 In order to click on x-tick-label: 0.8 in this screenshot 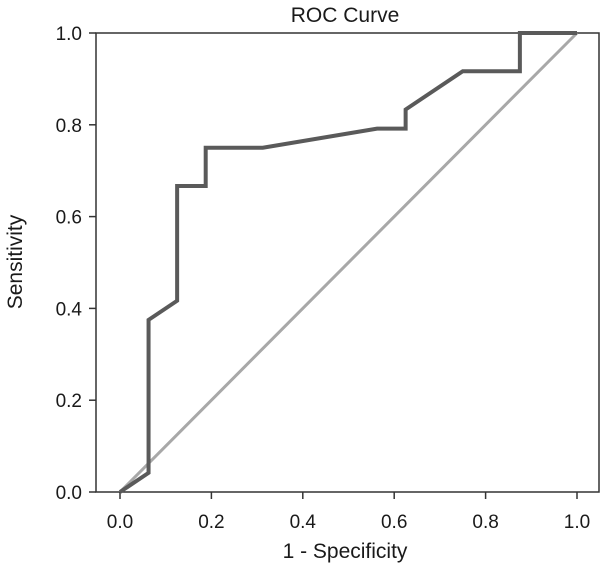, I will do `click(485, 522)`.